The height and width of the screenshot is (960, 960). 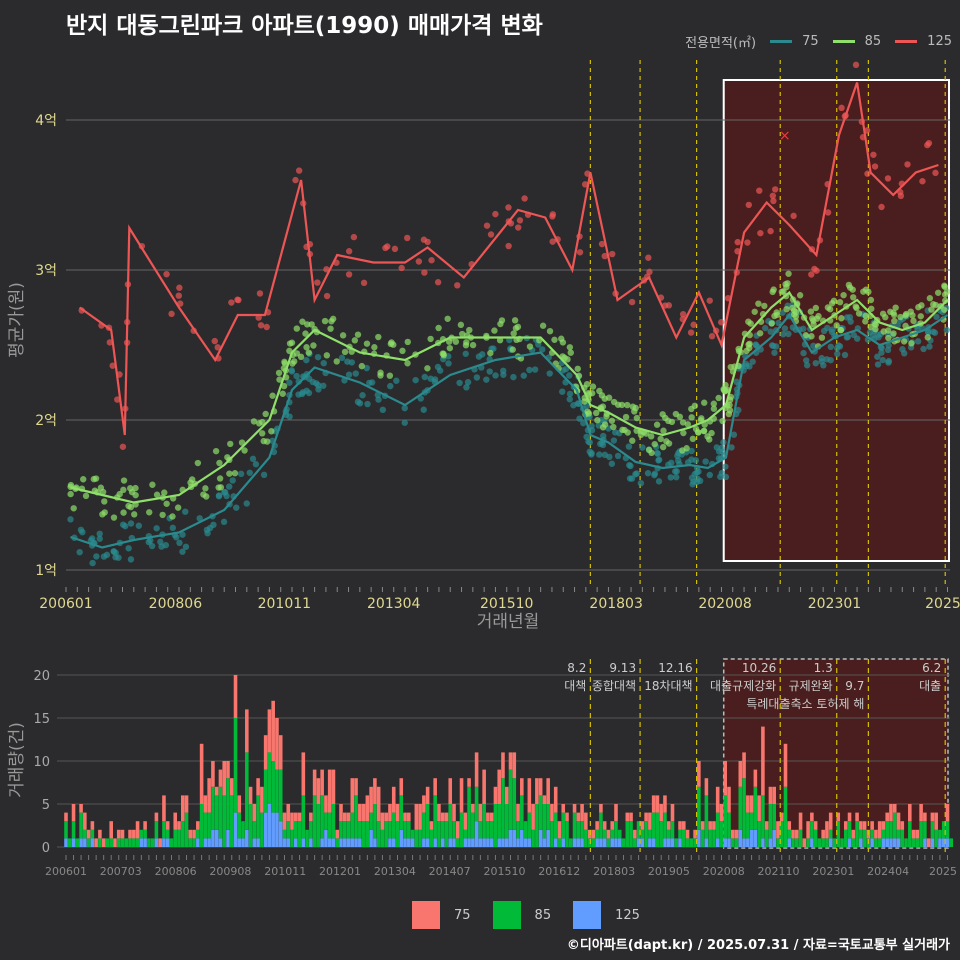 I want to click on policy-name-label: 대책, so click(x=575, y=685).